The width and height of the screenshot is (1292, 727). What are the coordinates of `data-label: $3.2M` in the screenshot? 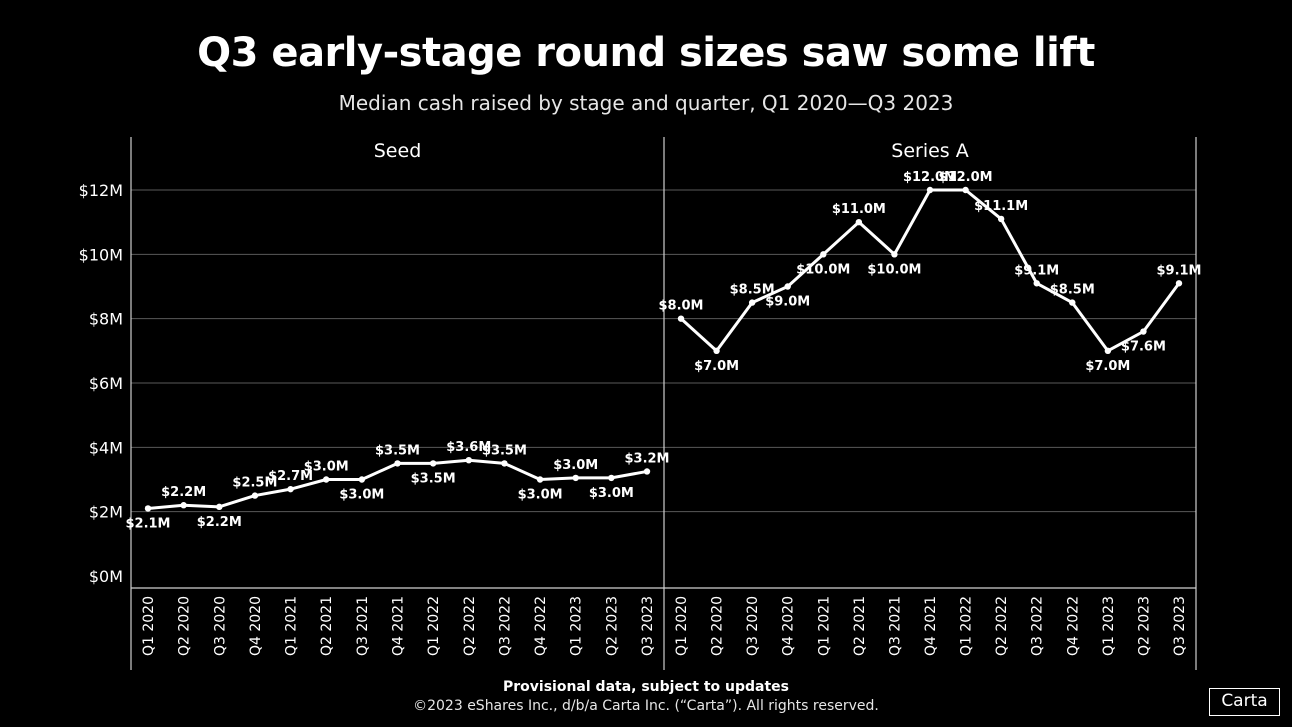 It's located at (646, 458).